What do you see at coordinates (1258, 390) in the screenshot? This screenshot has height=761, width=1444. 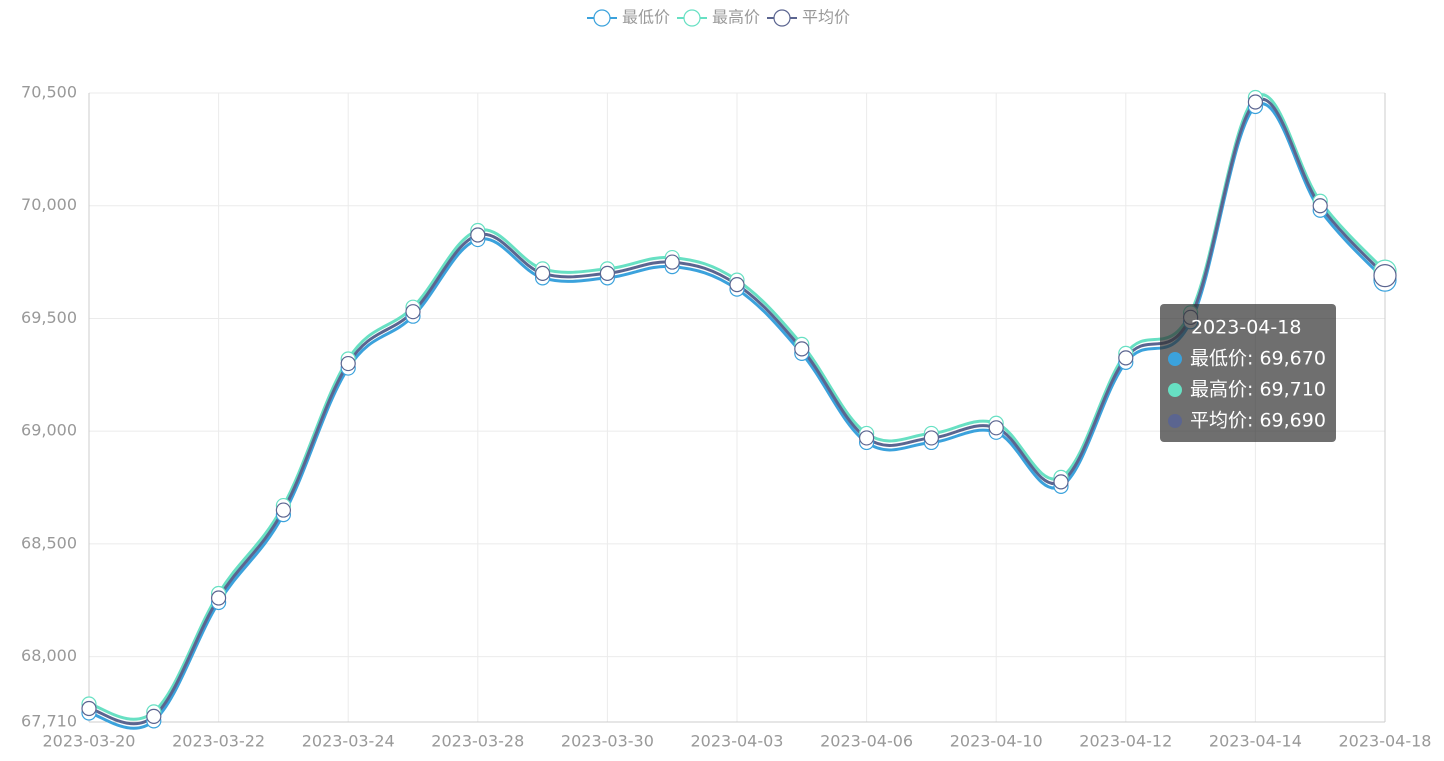 I see `tooltip-line: 最高价: 69,710` at bounding box center [1258, 390].